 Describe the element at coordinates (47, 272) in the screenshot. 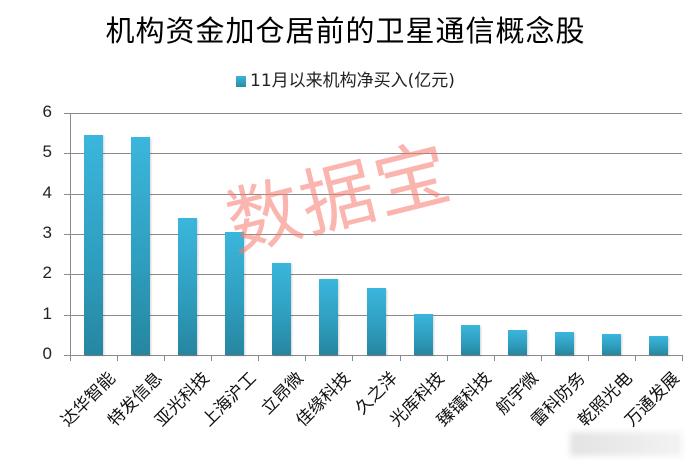

I see `y-tick-label: 2` at that location.